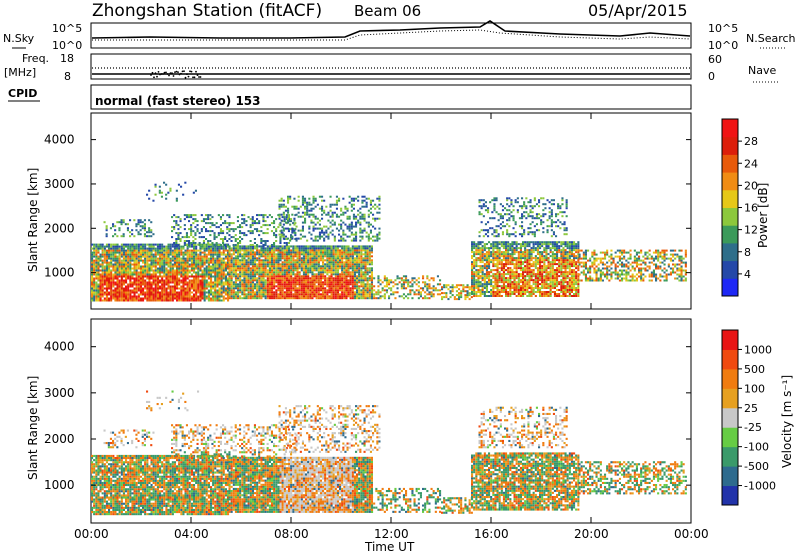  What do you see at coordinates (723, 28) in the screenshot?
I see `nsearch-tick-top: 10^5` at bounding box center [723, 28].